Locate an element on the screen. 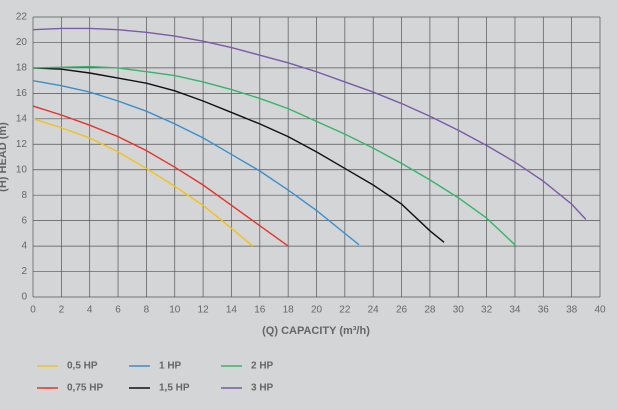 The height and width of the screenshot is (409, 617). x-tick-label: 24 is located at coordinates (374, 310).